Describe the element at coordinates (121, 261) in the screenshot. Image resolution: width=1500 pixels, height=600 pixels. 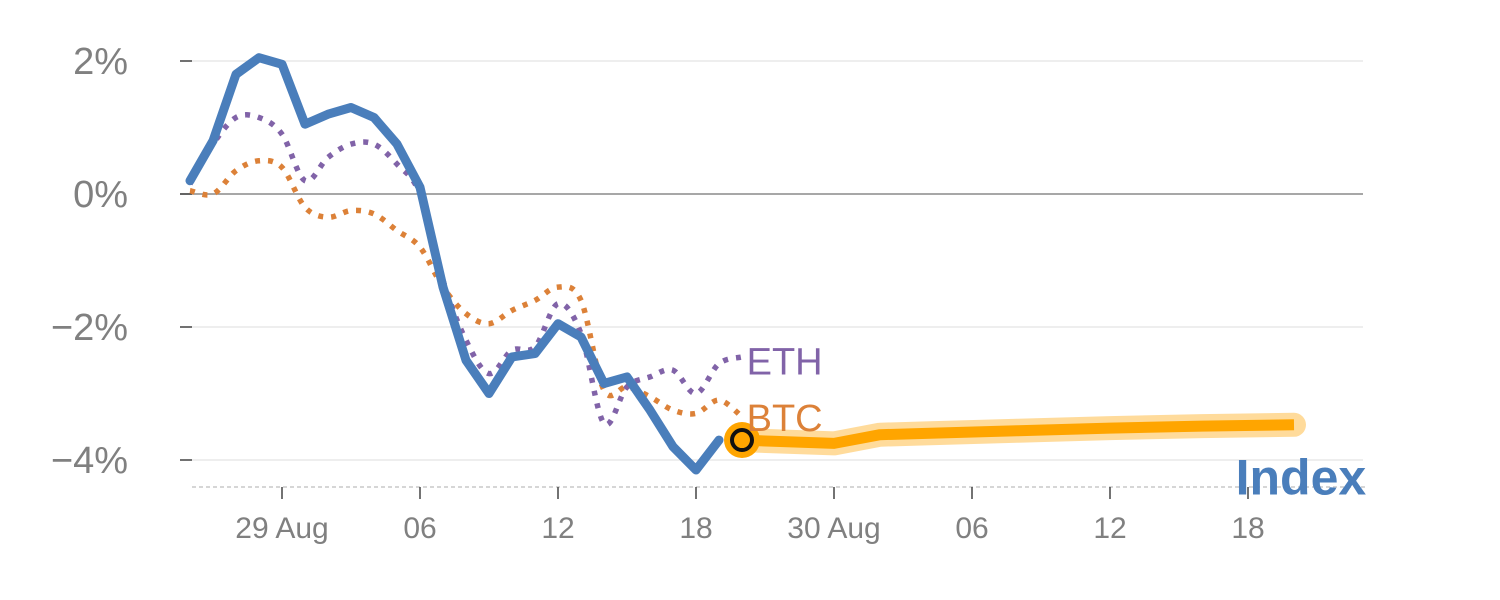
I see `y-axis: 2% 0% −2% −4%` at that location.